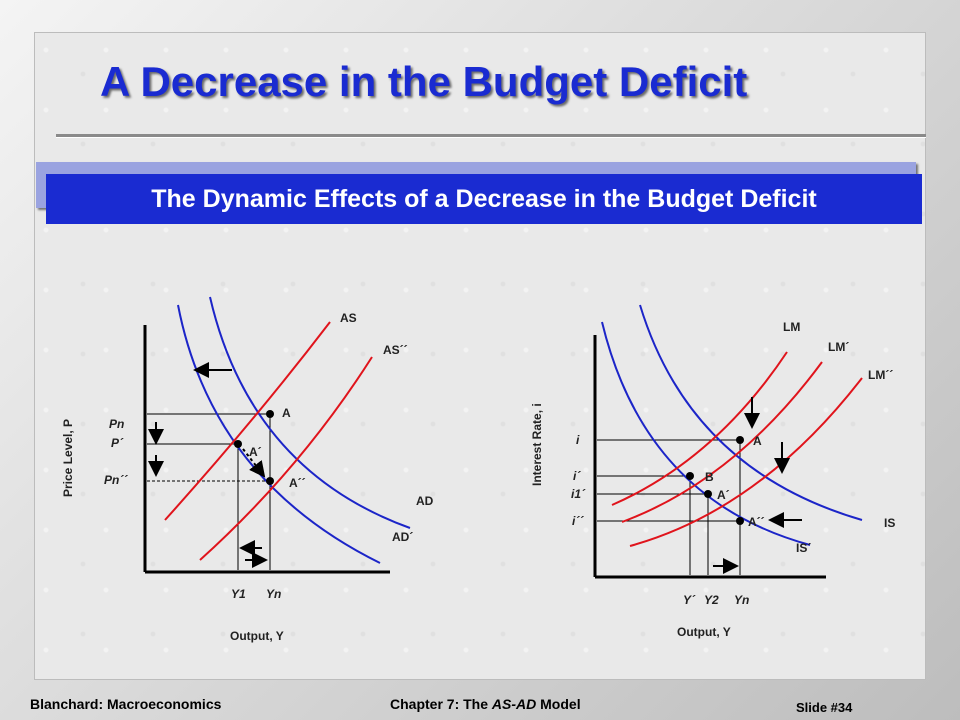  I want to click on is-prime-curve, so click(706, 433).